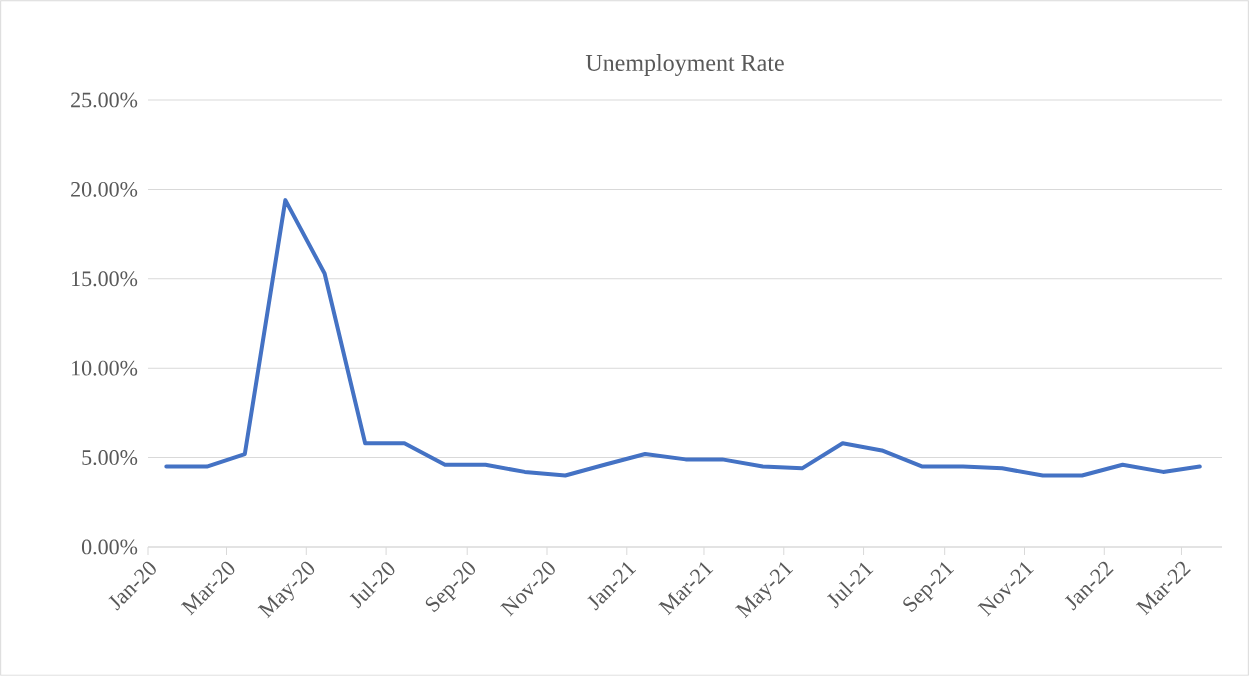 The height and width of the screenshot is (676, 1249). What do you see at coordinates (105, 368) in the screenshot?
I see `y-tick-label: 10.00%` at bounding box center [105, 368].